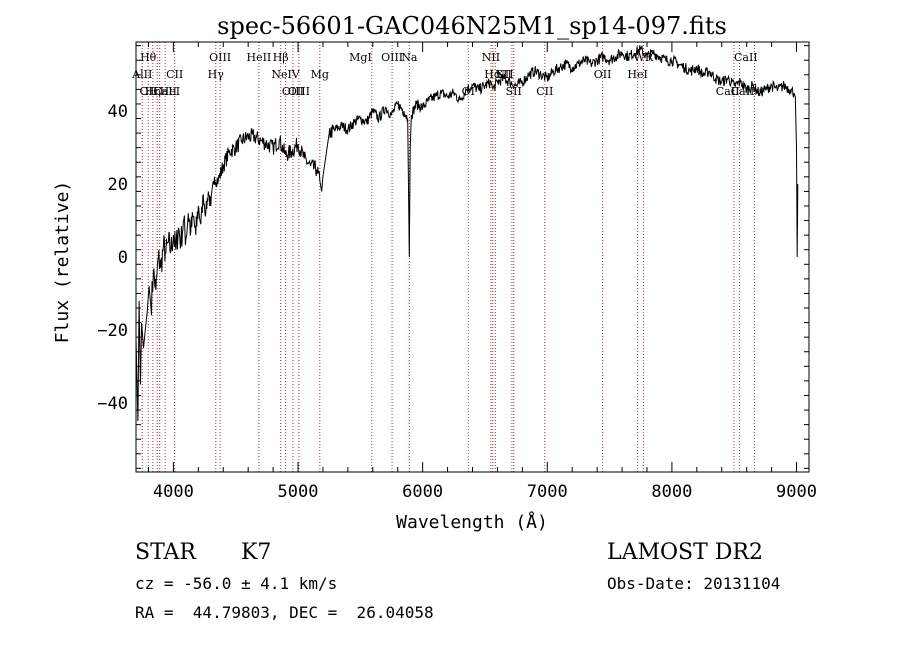 The image size is (900, 649). Describe the element at coordinates (112, 331) in the screenshot. I see `y-tick-label: −20` at that location.